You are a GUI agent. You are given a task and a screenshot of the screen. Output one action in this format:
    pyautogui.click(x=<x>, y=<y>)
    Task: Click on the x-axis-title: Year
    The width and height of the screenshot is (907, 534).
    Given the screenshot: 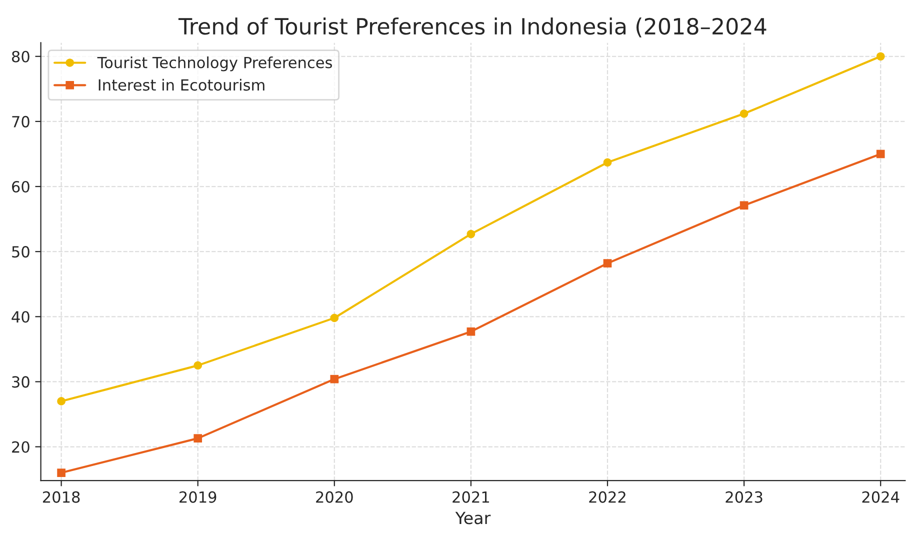 What is the action you would take?
    pyautogui.click(x=473, y=518)
    